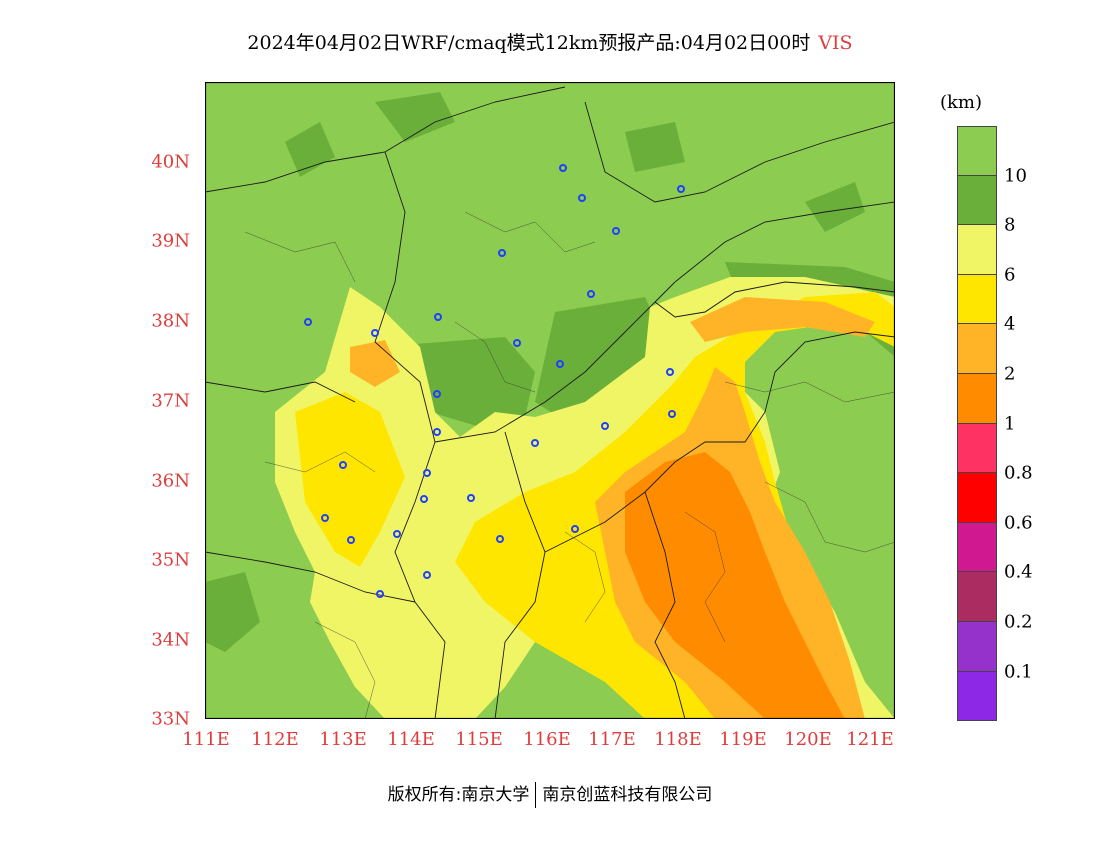 The width and height of the screenshot is (1100, 850). I want to click on colorbar-label: 10, so click(1015, 176).